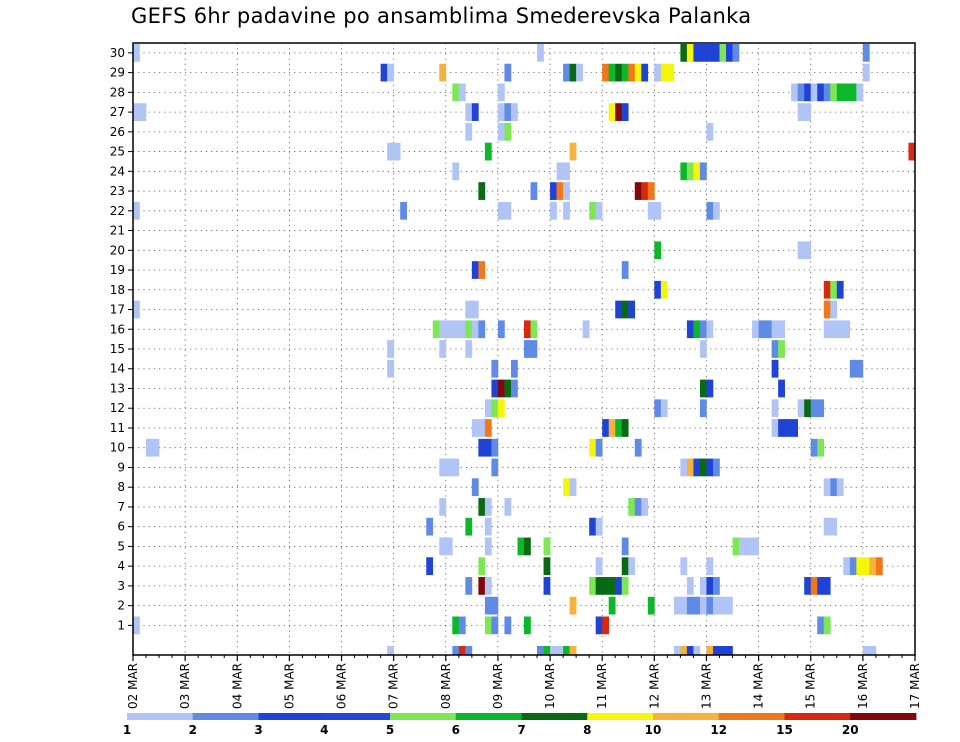  I want to click on x-tick-label: 06 MAR, so click(342, 686).